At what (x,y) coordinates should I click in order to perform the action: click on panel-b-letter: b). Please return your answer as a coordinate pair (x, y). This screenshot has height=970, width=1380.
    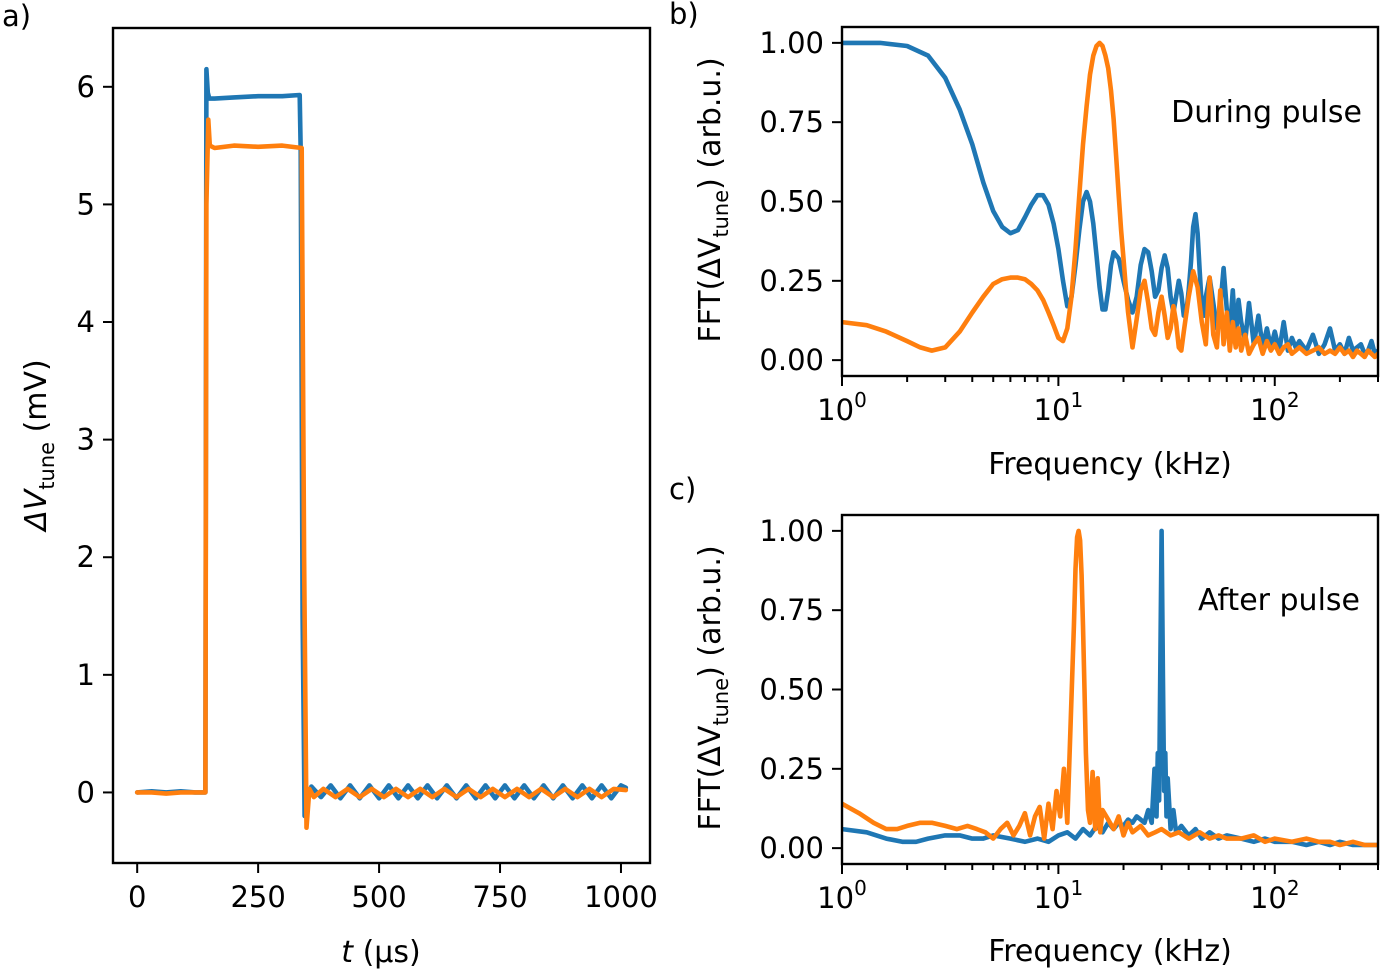
    Looking at the image, I should click on (684, 15).